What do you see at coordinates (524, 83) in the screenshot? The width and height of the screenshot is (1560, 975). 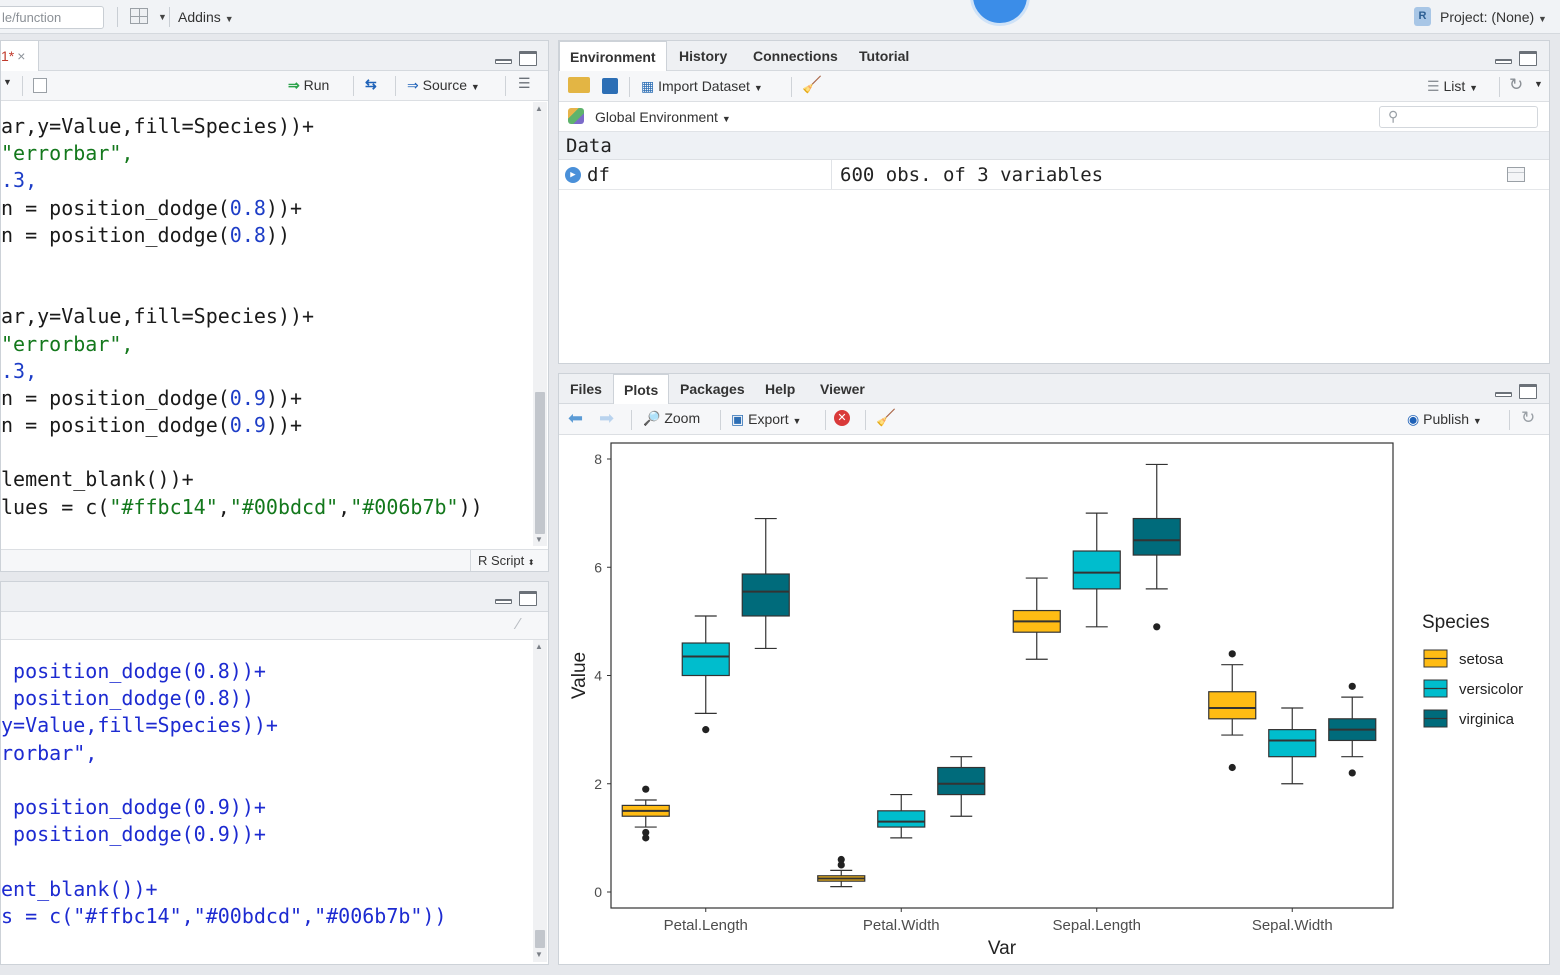 I see `outline-lines-icon: ☰` at bounding box center [524, 83].